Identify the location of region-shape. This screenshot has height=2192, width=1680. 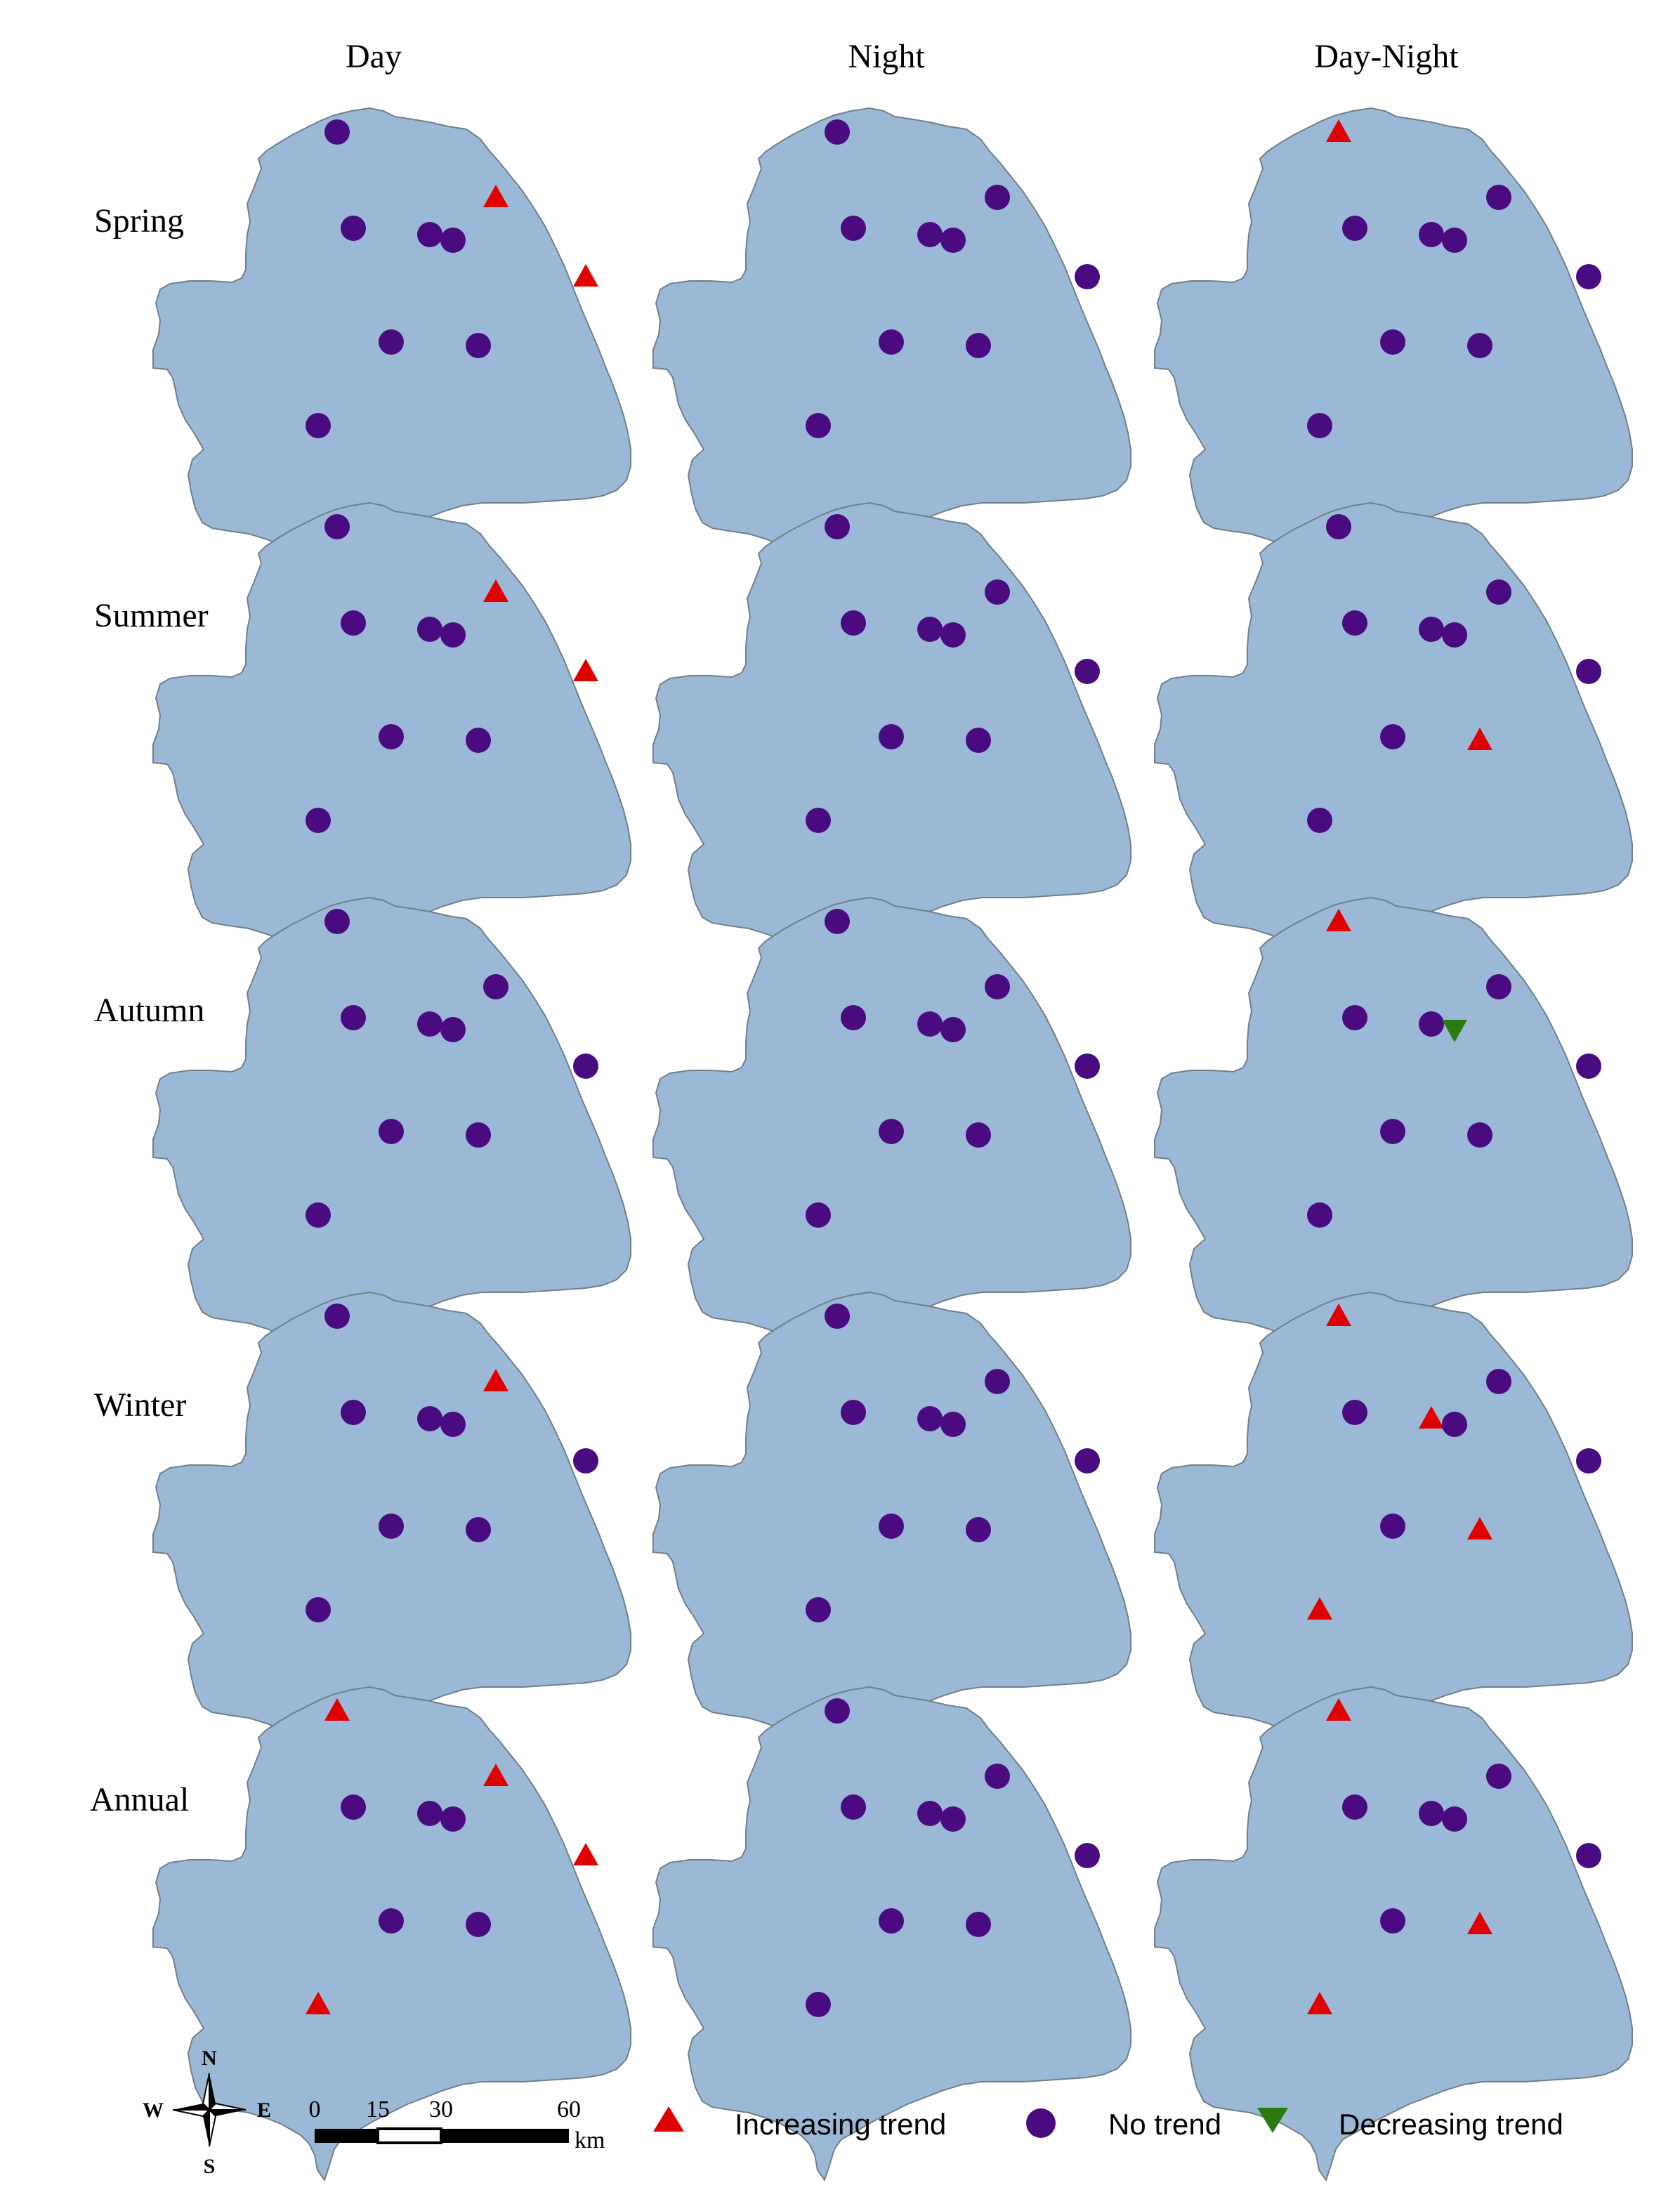
(1393, 1934).